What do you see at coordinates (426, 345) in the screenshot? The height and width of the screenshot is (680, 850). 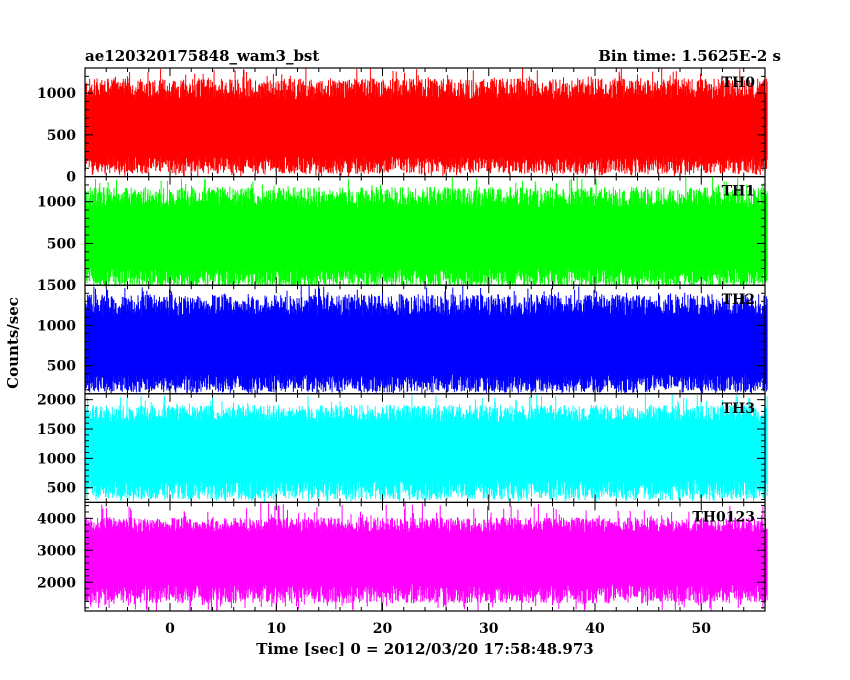 I see `series-core-th2` at bounding box center [426, 345].